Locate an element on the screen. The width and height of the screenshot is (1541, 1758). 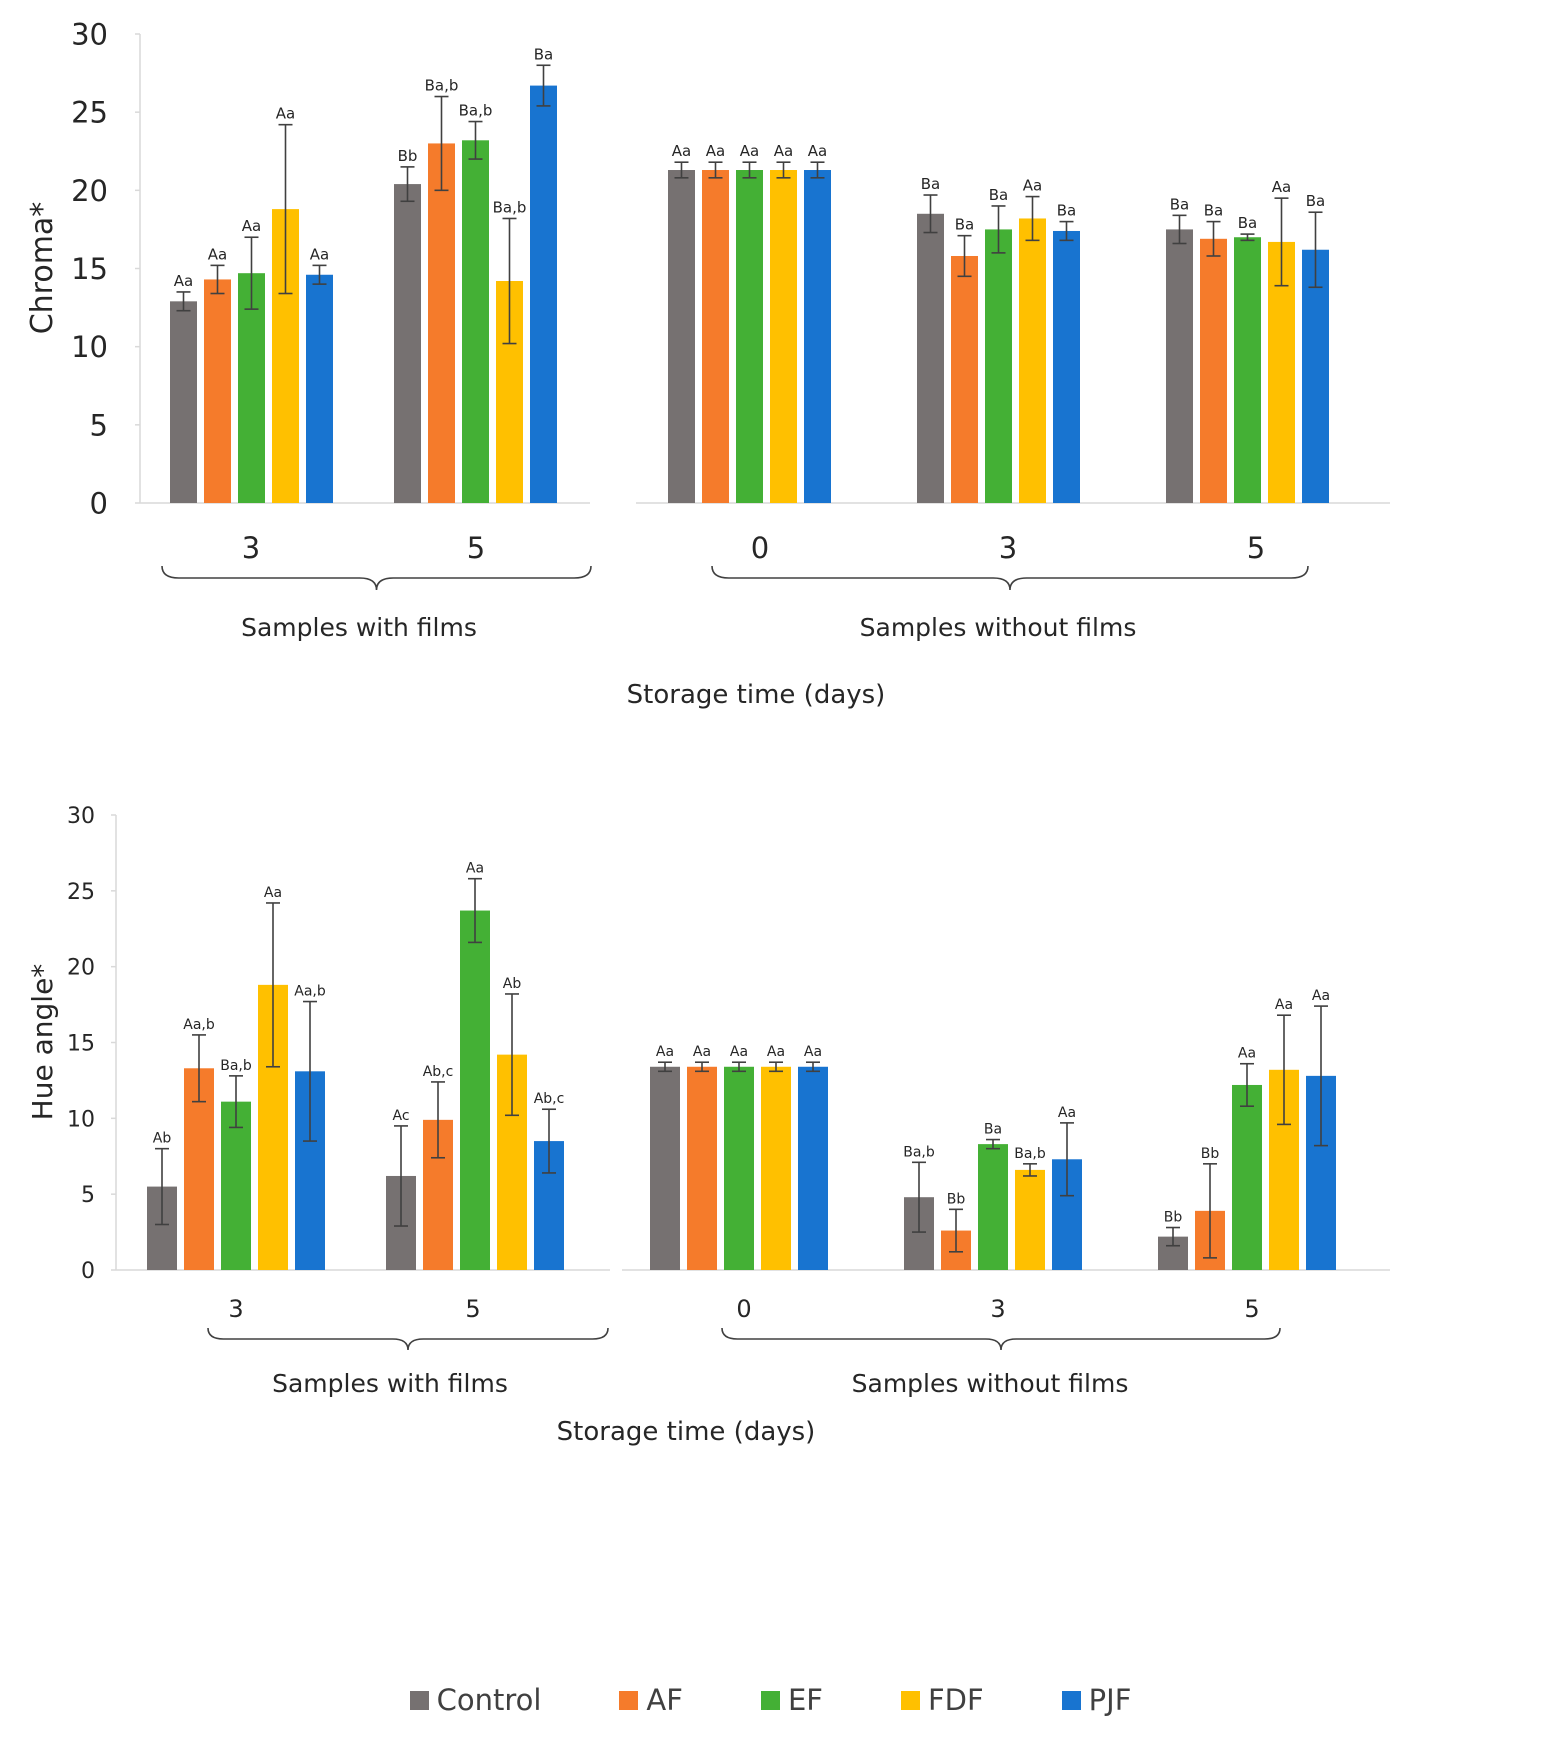
hue-y-tick-label: 25 is located at coordinates (81, 892).